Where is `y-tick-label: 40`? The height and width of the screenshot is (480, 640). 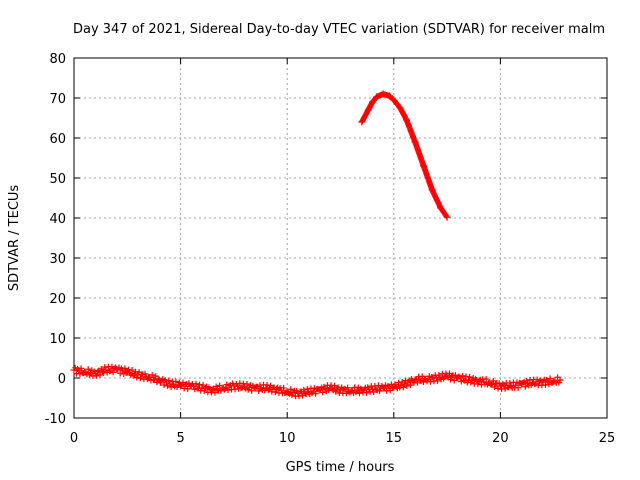 y-tick-label: 40 is located at coordinates (57, 219).